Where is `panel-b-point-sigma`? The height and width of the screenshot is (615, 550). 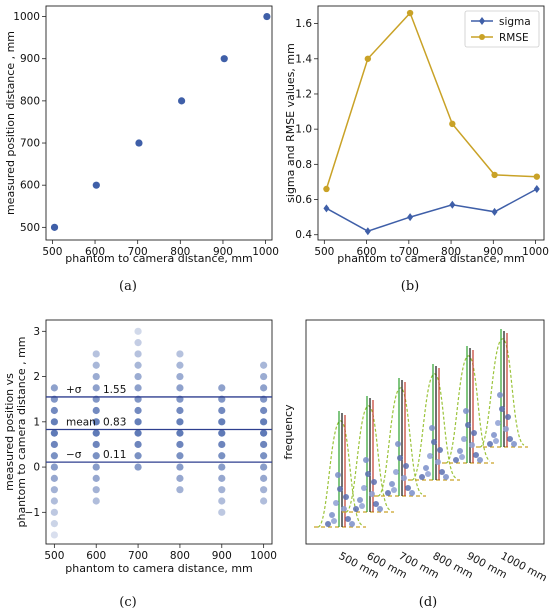
panel-b-point-sigma is located at coordinates (452, 204).